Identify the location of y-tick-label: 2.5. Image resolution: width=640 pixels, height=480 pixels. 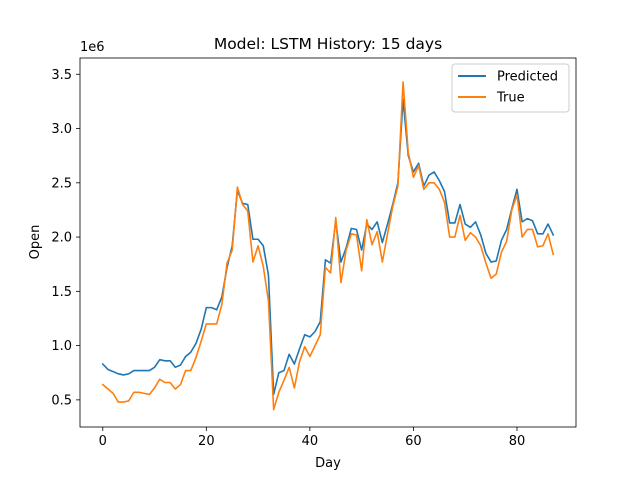
(61, 183).